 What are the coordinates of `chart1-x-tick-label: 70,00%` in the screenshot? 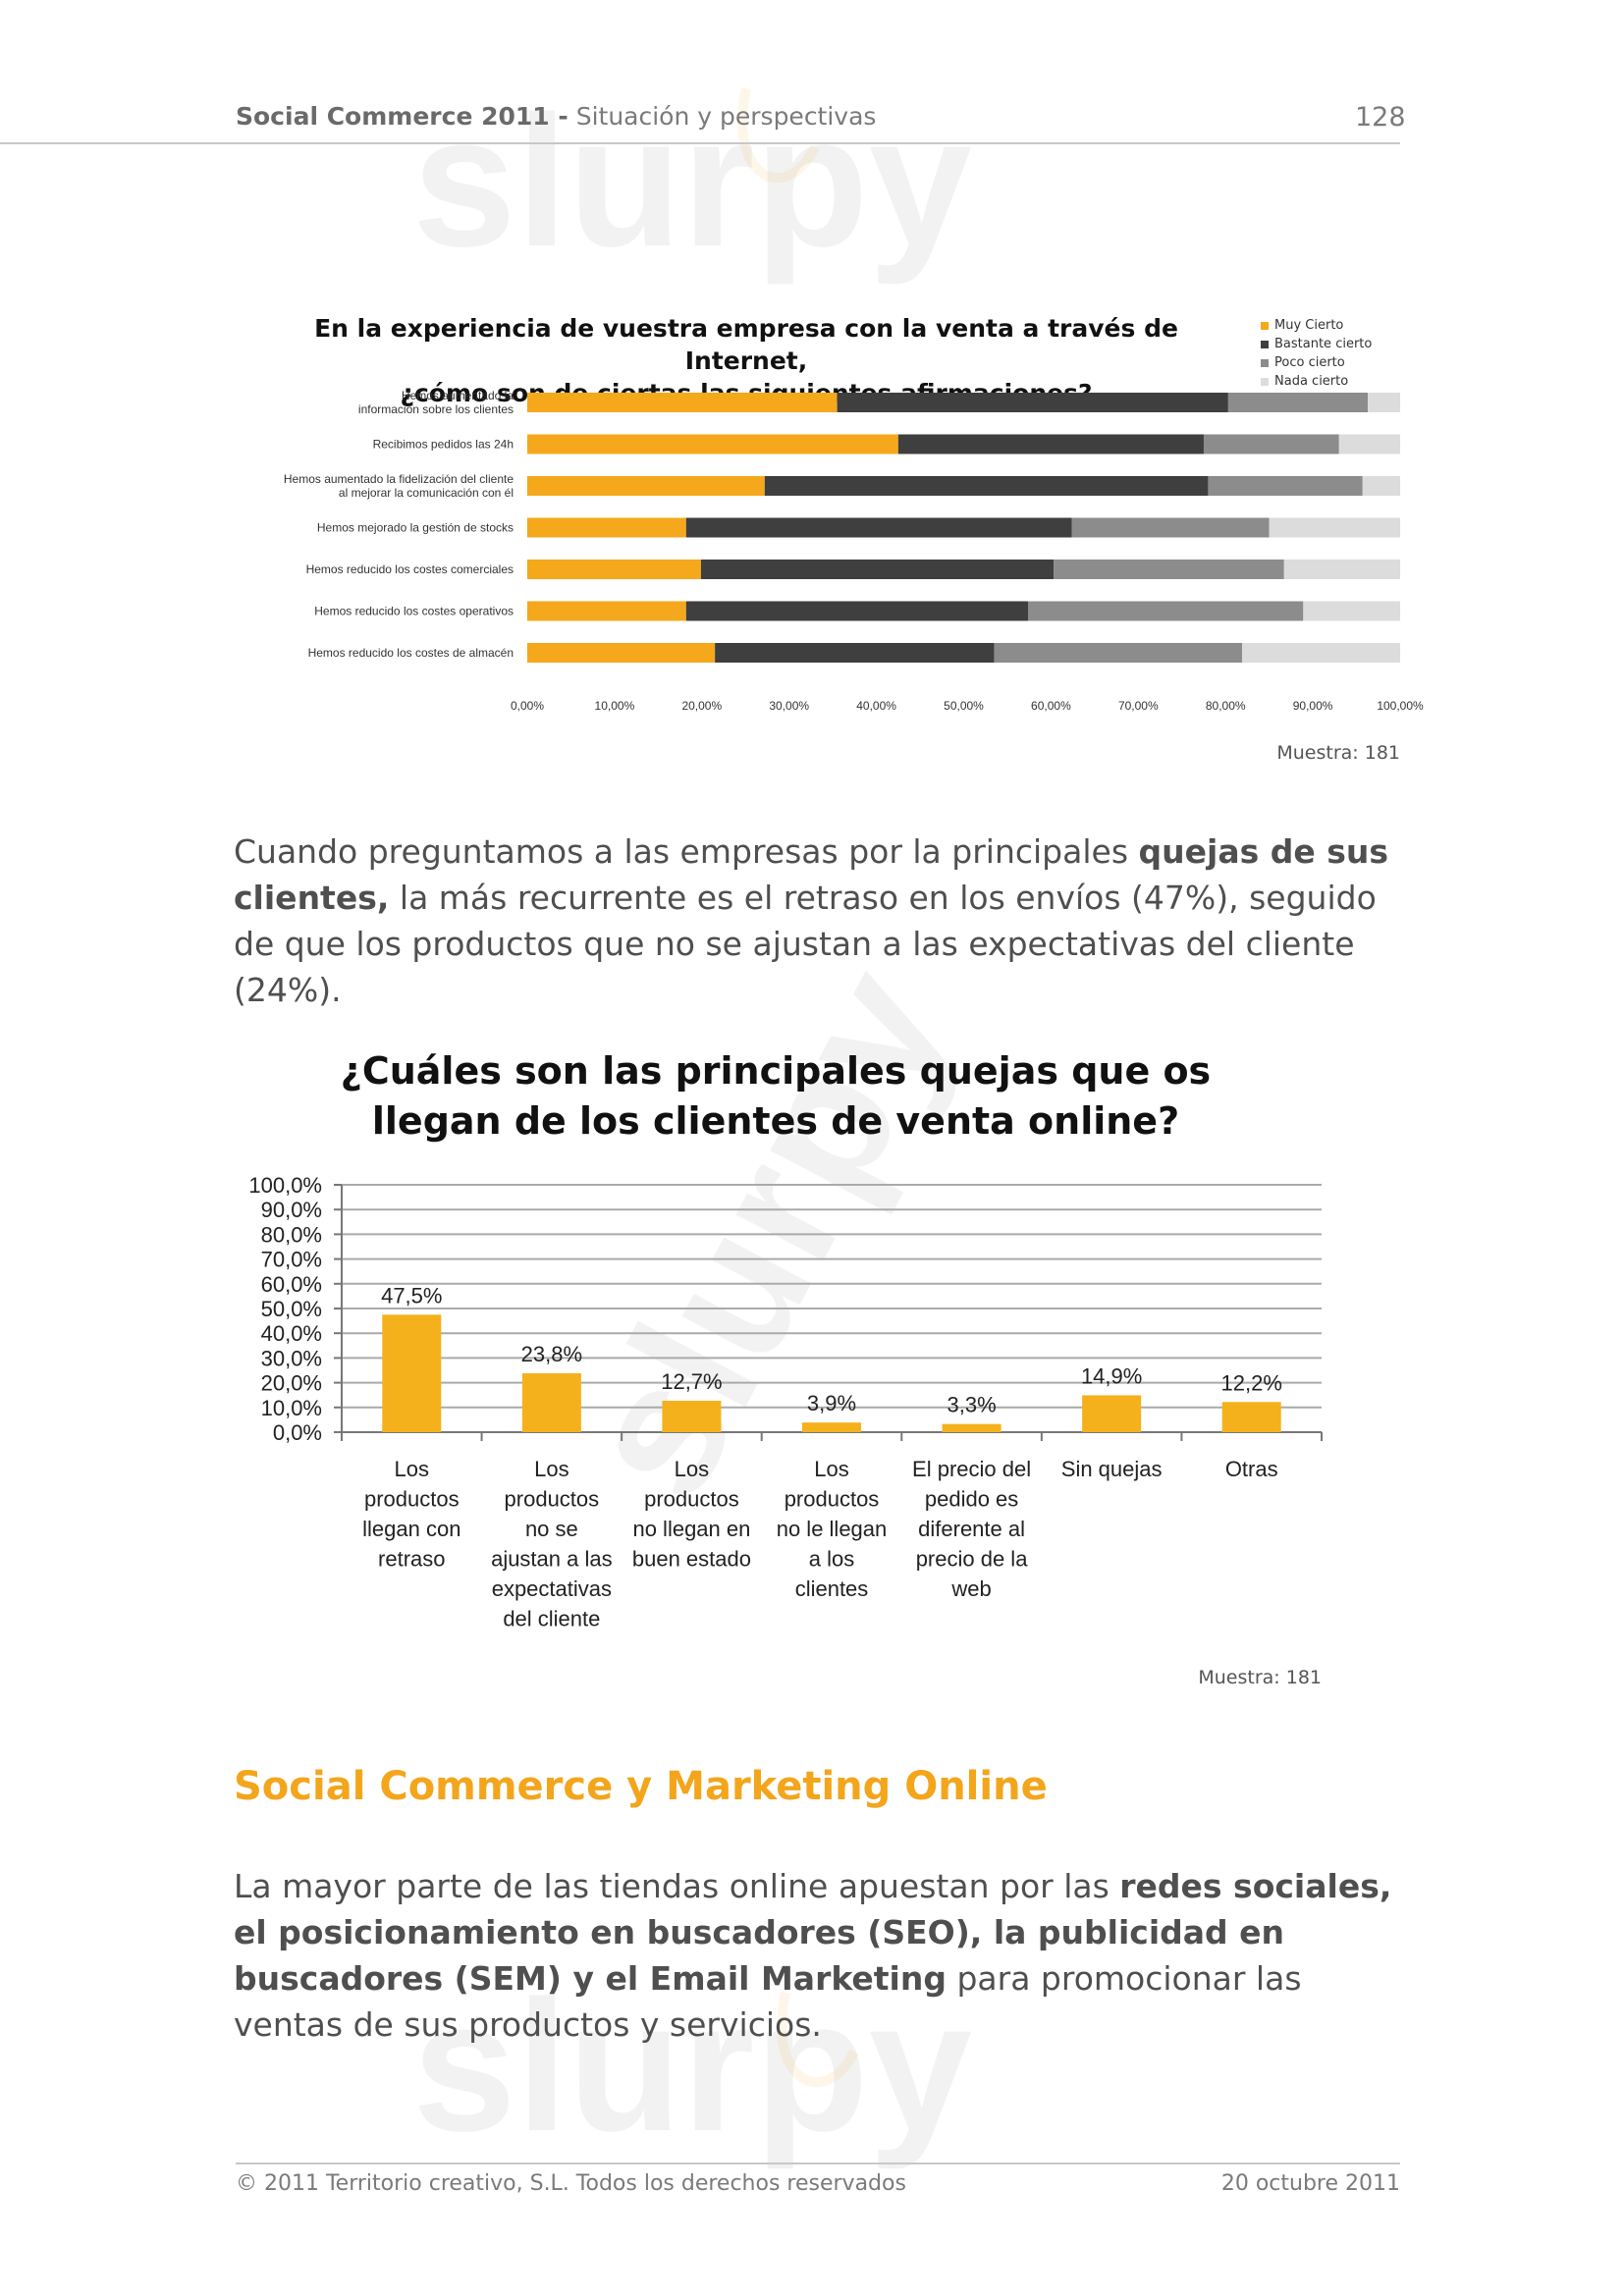 It's located at (1138, 706).